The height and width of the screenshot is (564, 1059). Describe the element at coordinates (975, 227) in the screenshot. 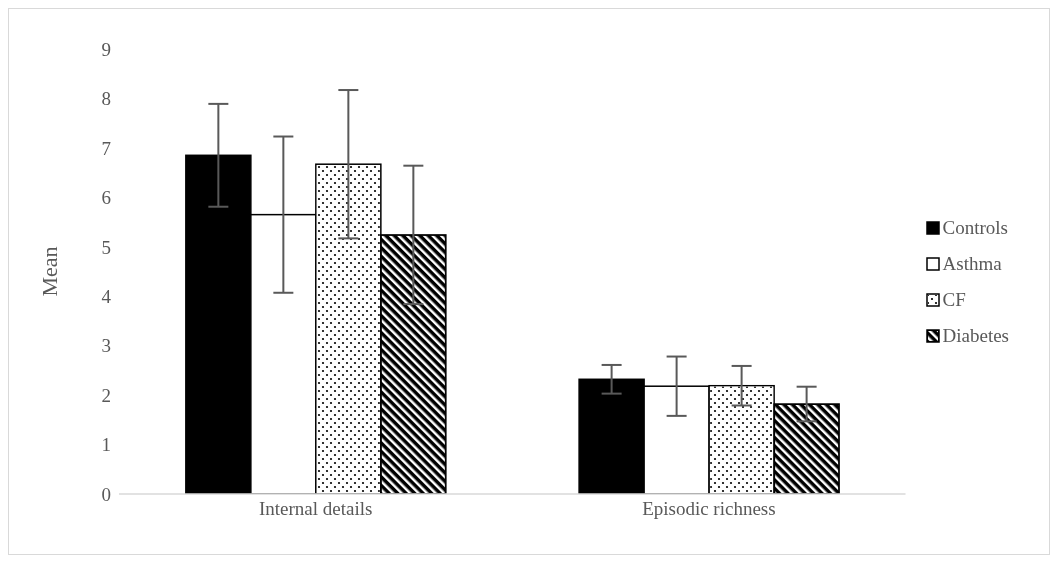

I see `legend-label: Controls` at that location.